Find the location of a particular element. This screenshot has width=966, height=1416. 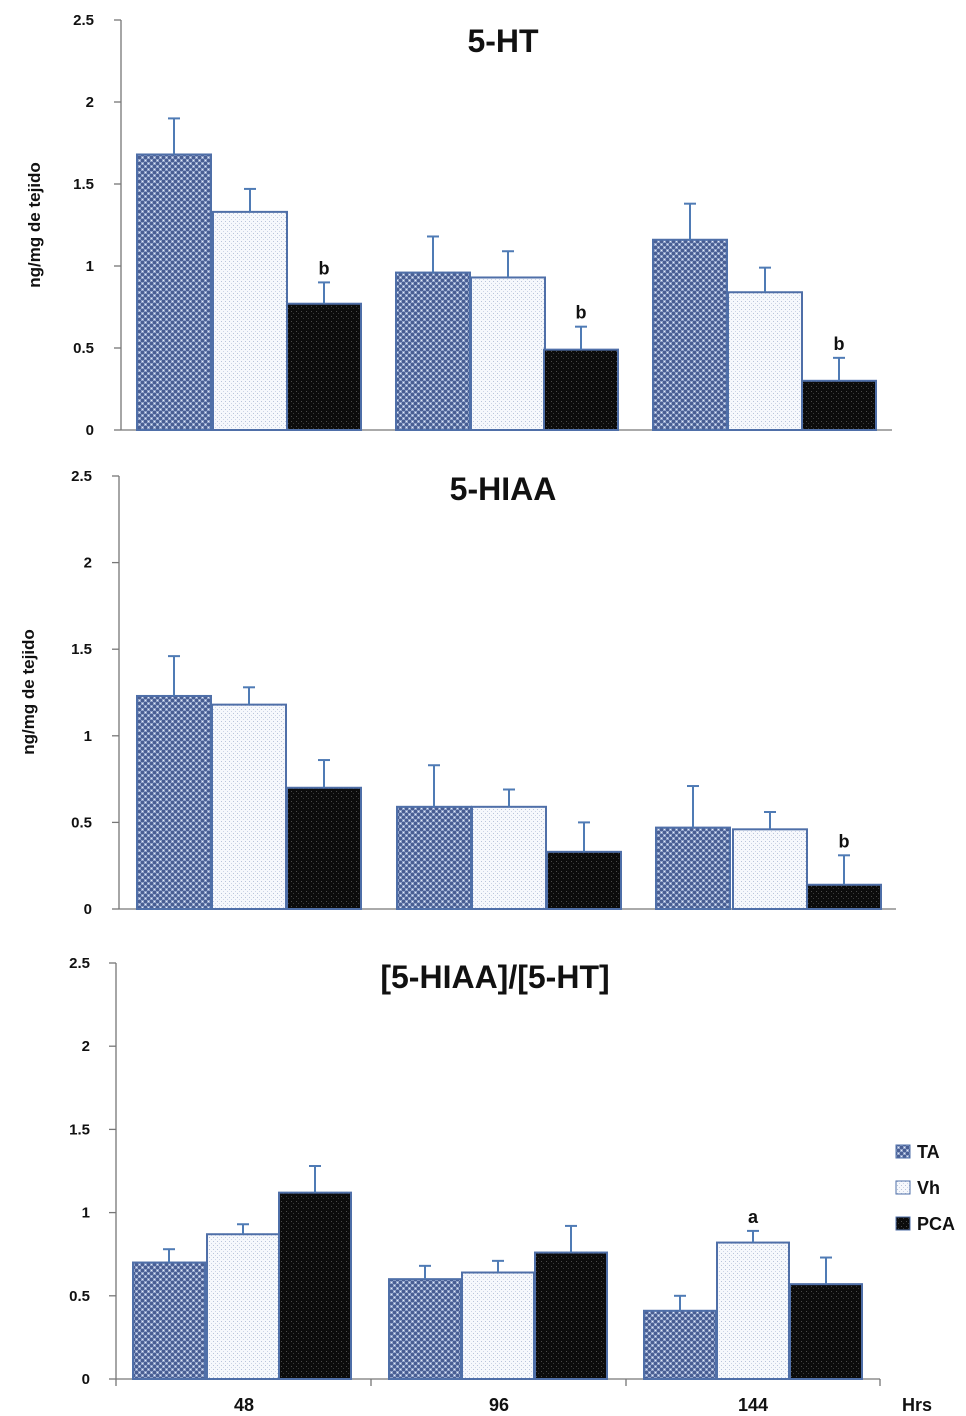

panel-title: 5-HT is located at coordinates (503, 41).